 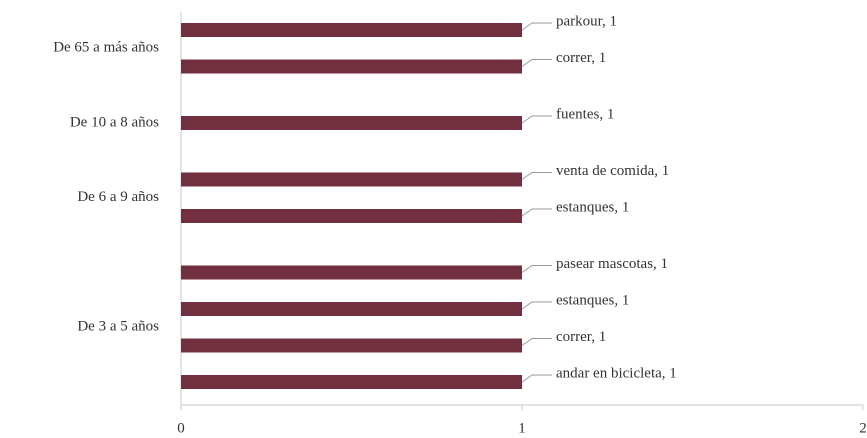 What do you see at coordinates (612, 264) in the screenshot?
I see `data-label: pasear mascotas, 1` at bounding box center [612, 264].